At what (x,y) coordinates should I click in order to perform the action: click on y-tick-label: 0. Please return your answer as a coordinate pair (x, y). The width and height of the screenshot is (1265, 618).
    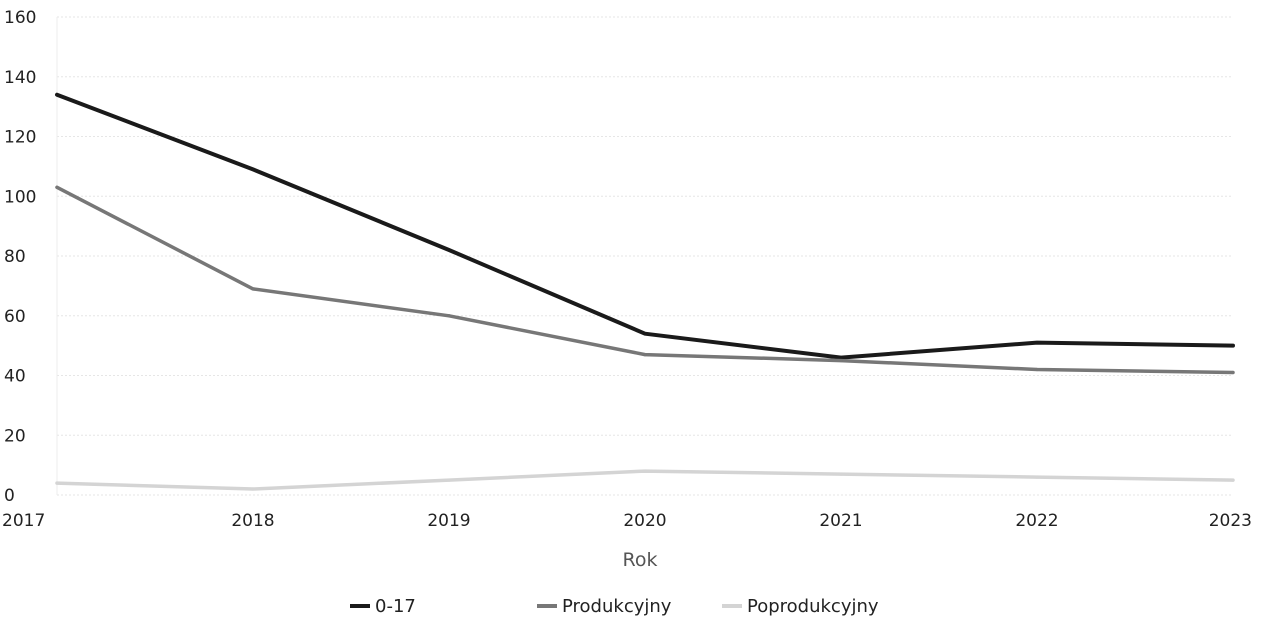
    Looking at the image, I should click on (9, 496).